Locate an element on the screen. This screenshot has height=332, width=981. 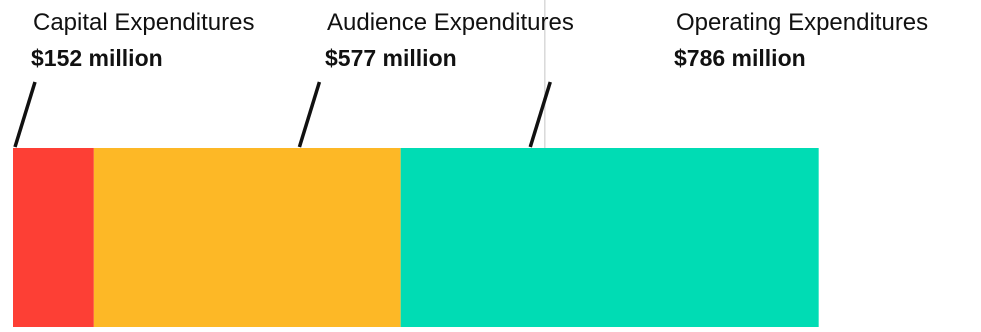
segment-value-label-2: $577 million is located at coordinates (391, 58).